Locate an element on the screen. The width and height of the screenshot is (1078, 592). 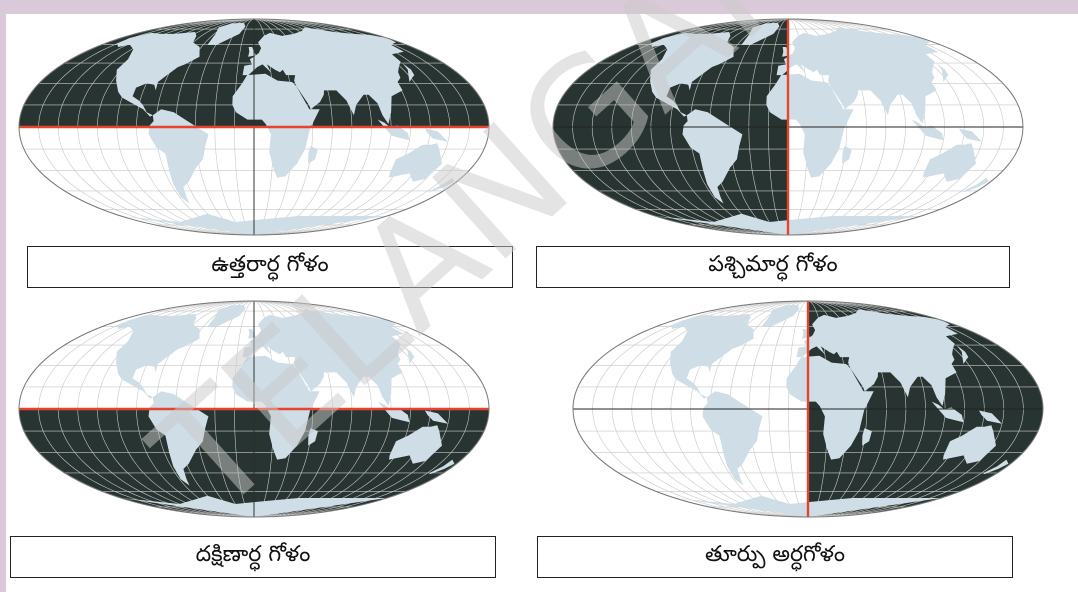
label-southern-hemisphere: దక్షిణార్ధ గోళం is located at coordinates (253, 557).